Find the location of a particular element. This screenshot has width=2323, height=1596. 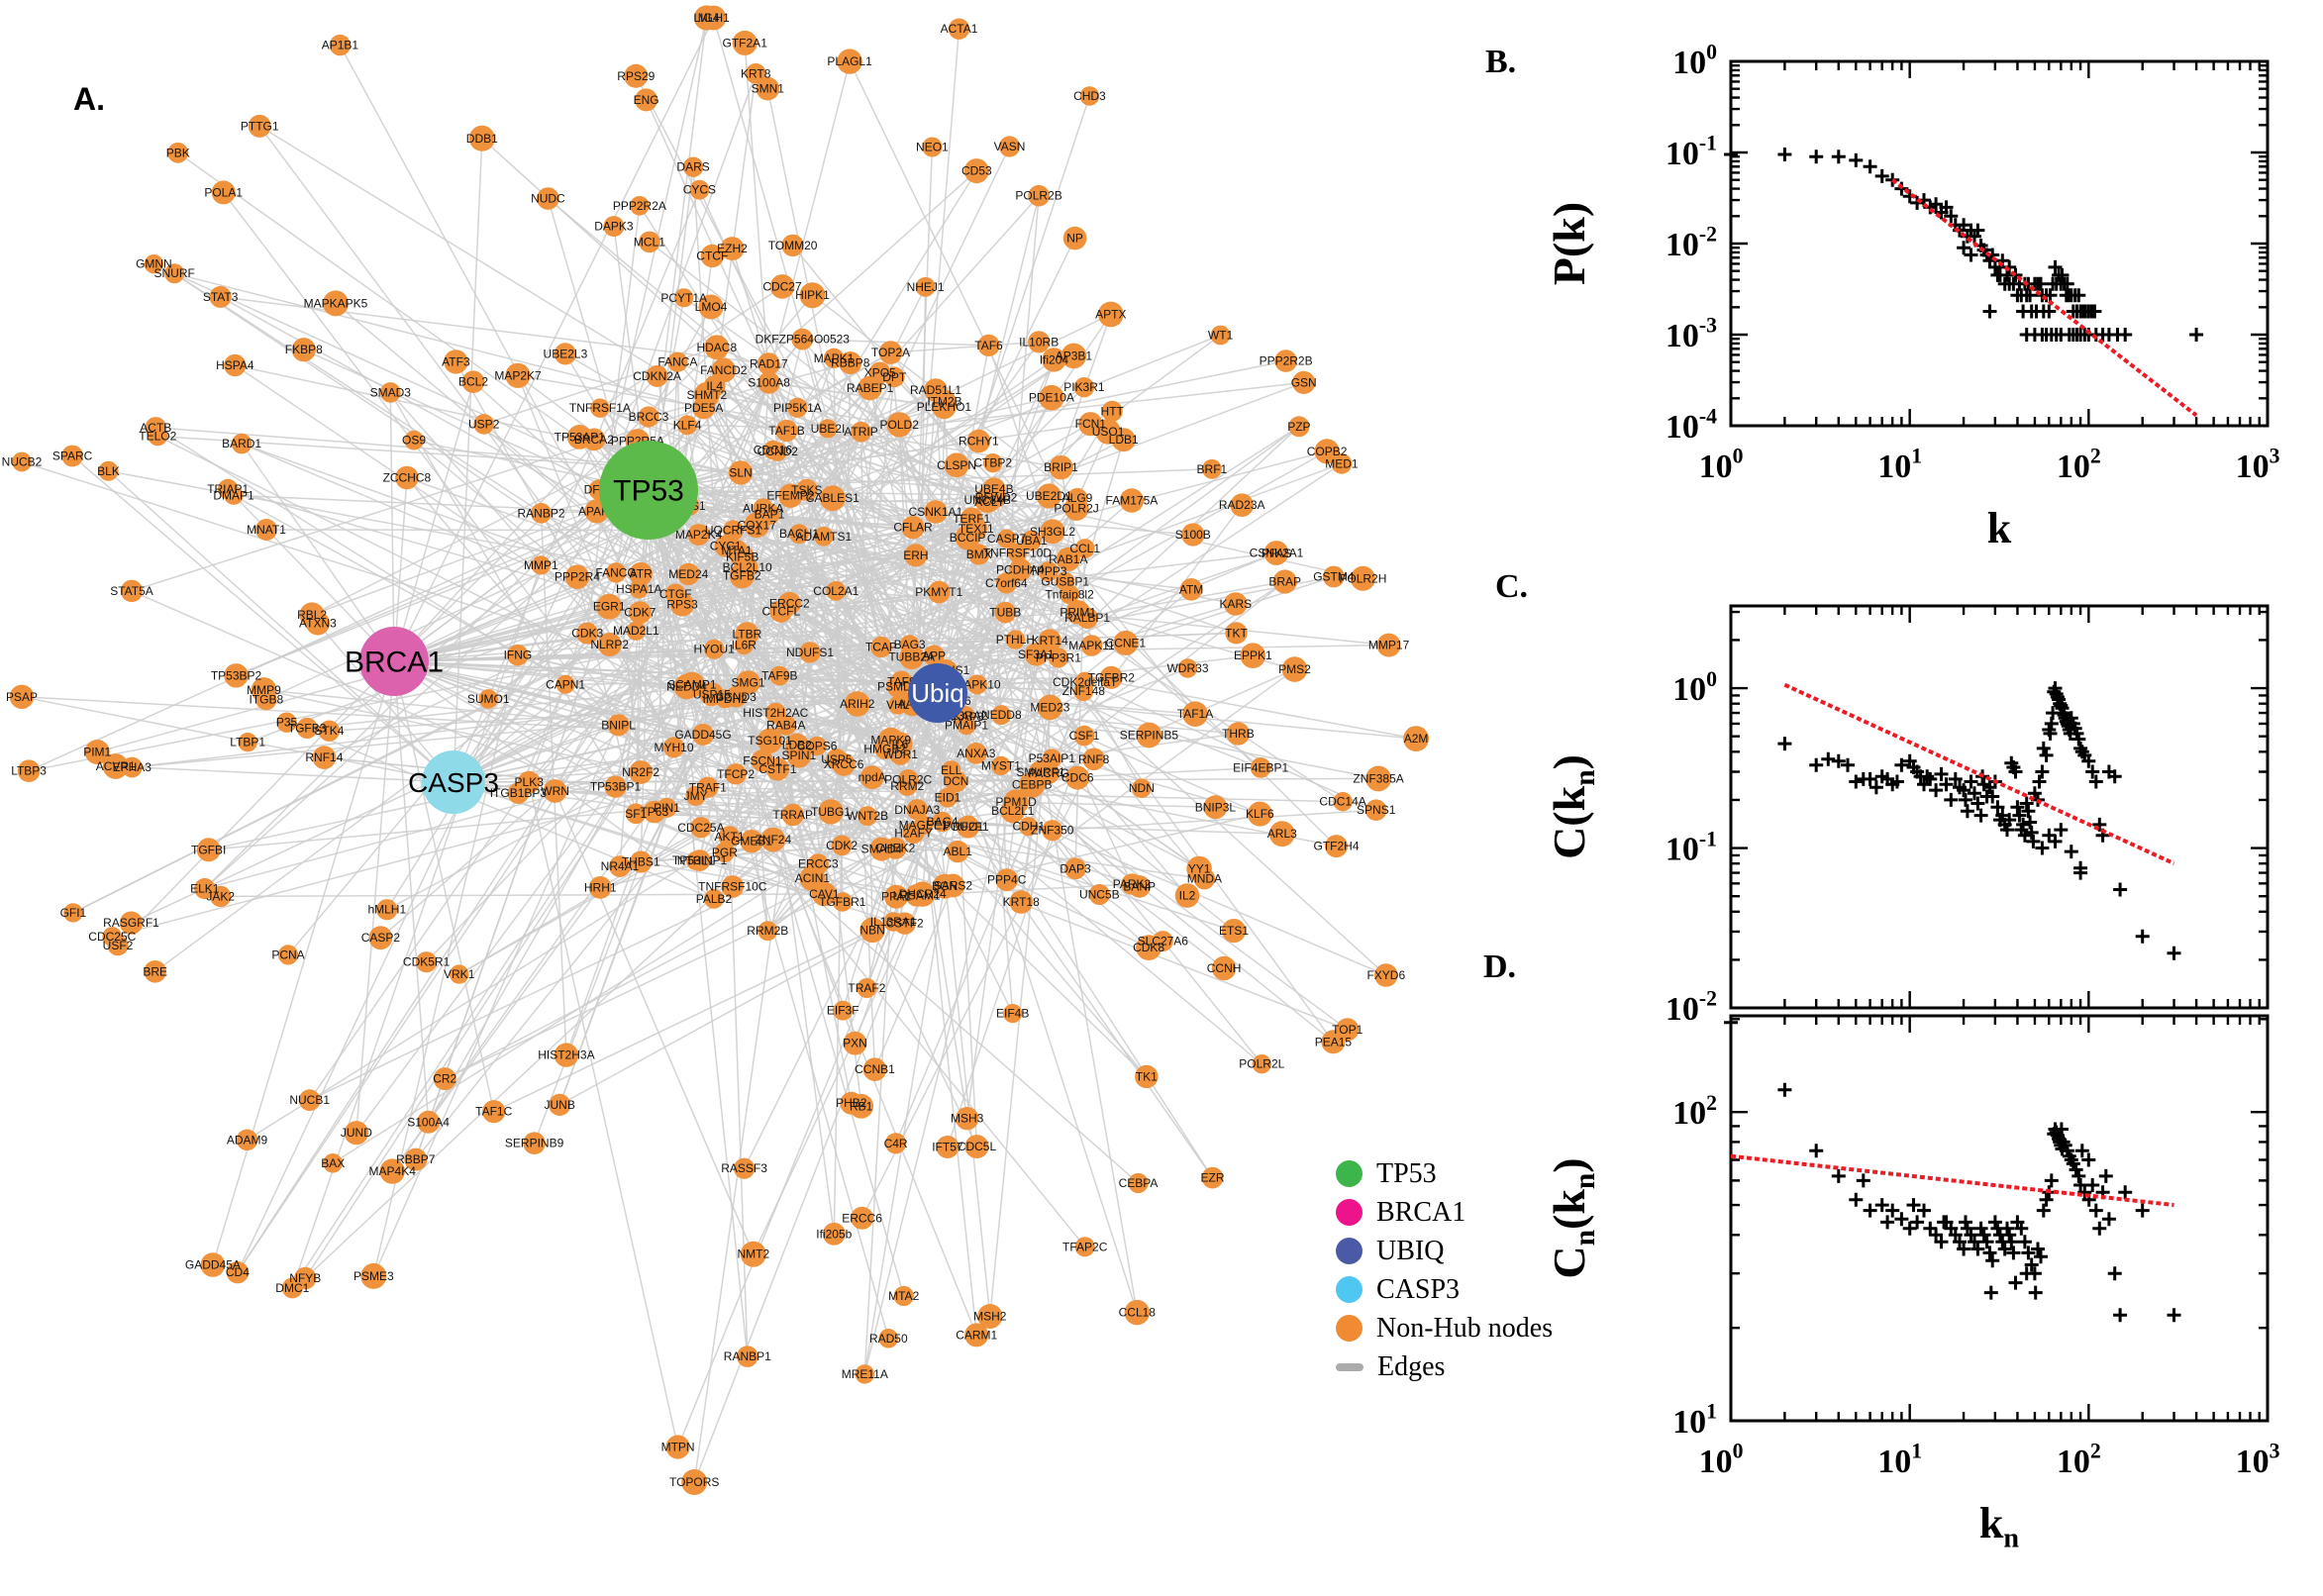

network-node-label: BACH1 is located at coordinates (799, 534).